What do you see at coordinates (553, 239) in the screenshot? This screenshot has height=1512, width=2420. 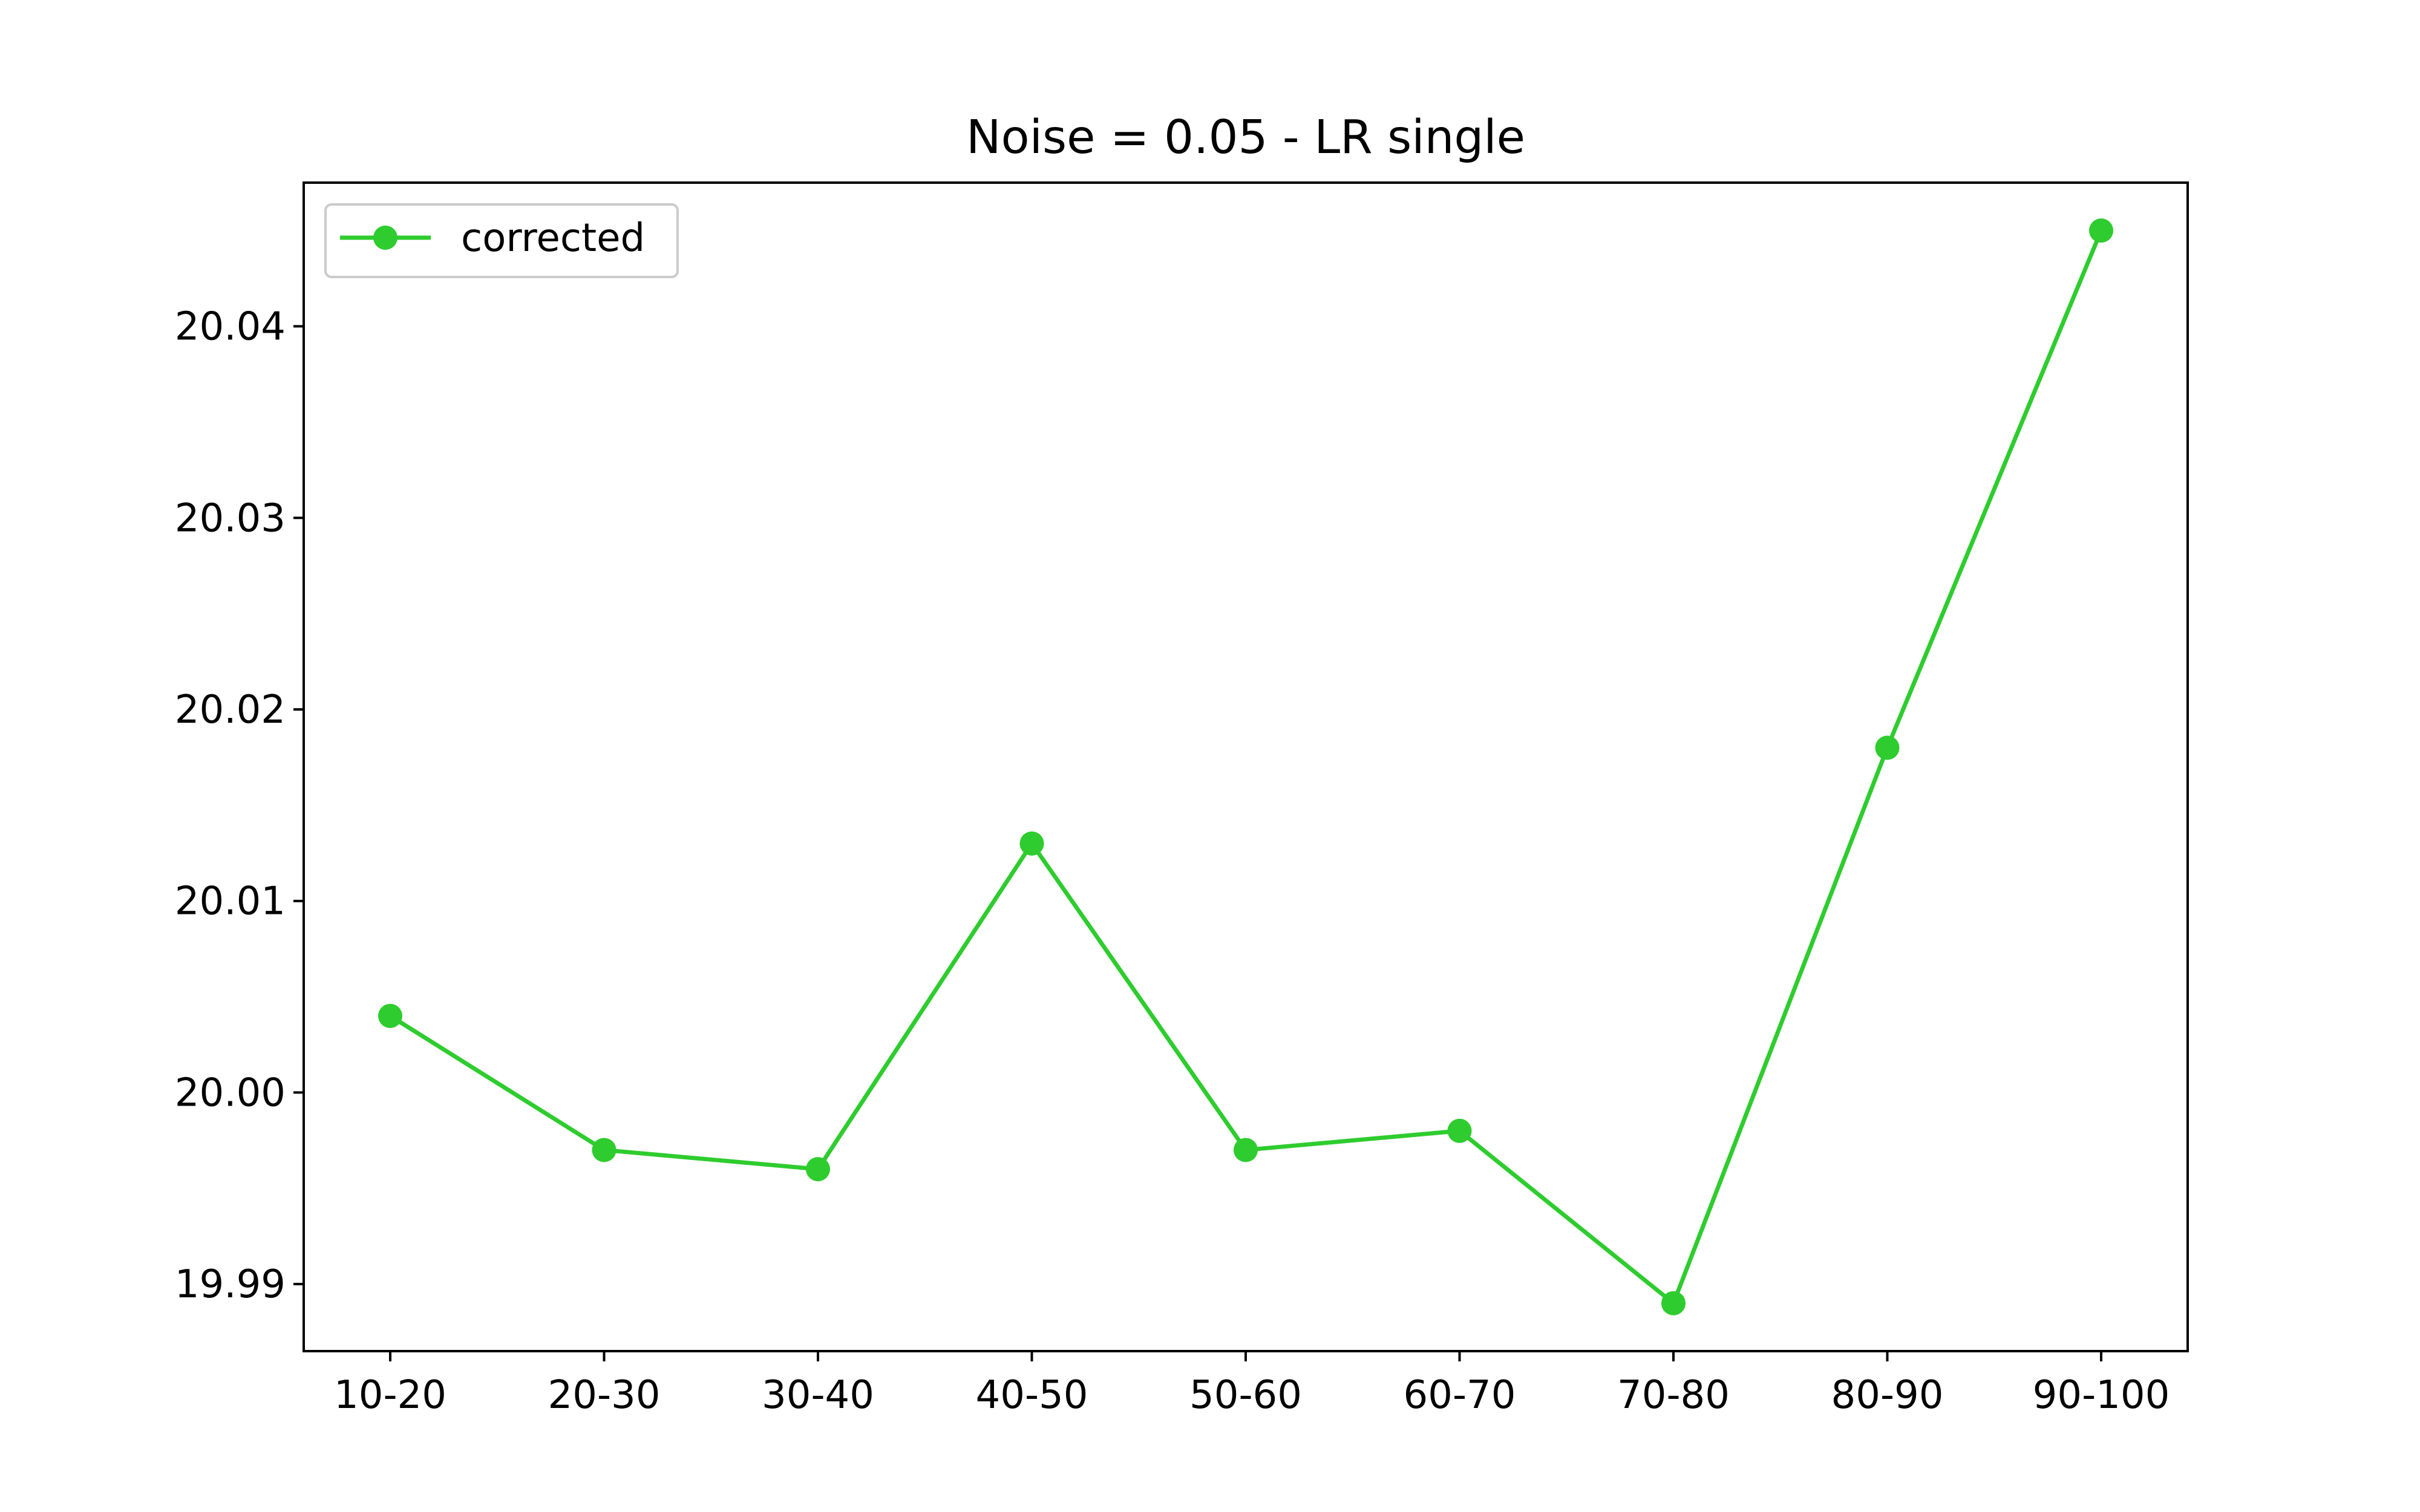 I see `legend-label: corrected` at bounding box center [553, 239].